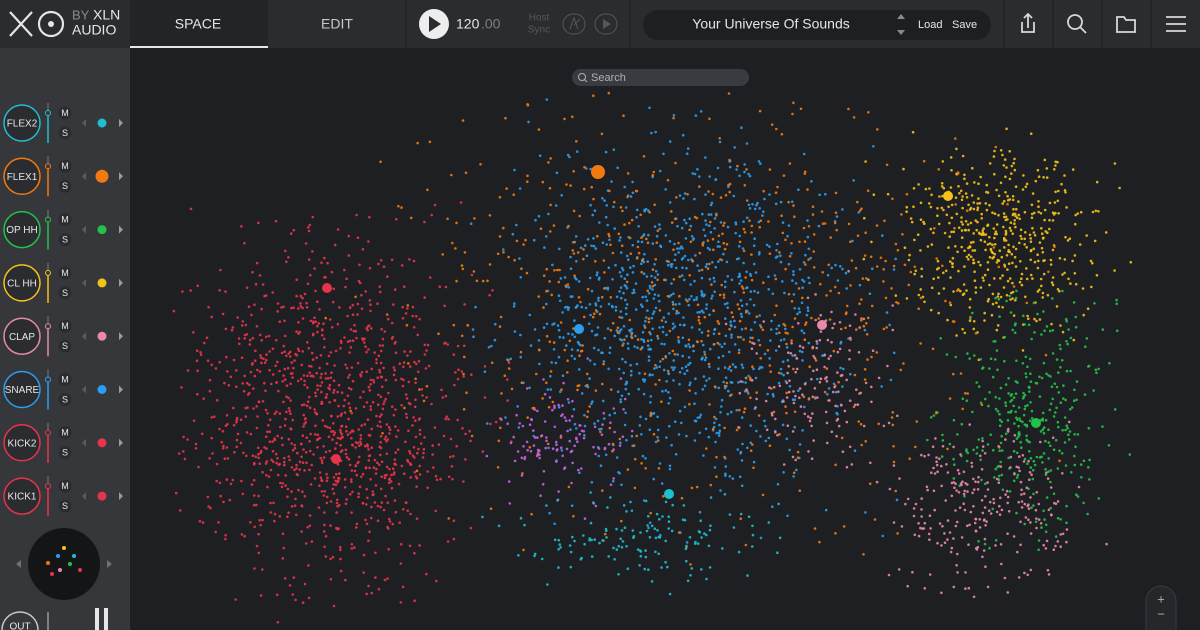 This screenshot has height=630, width=1200. Describe the element at coordinates (574, 24) in the screenshot. I see `metronome-button` at that location.